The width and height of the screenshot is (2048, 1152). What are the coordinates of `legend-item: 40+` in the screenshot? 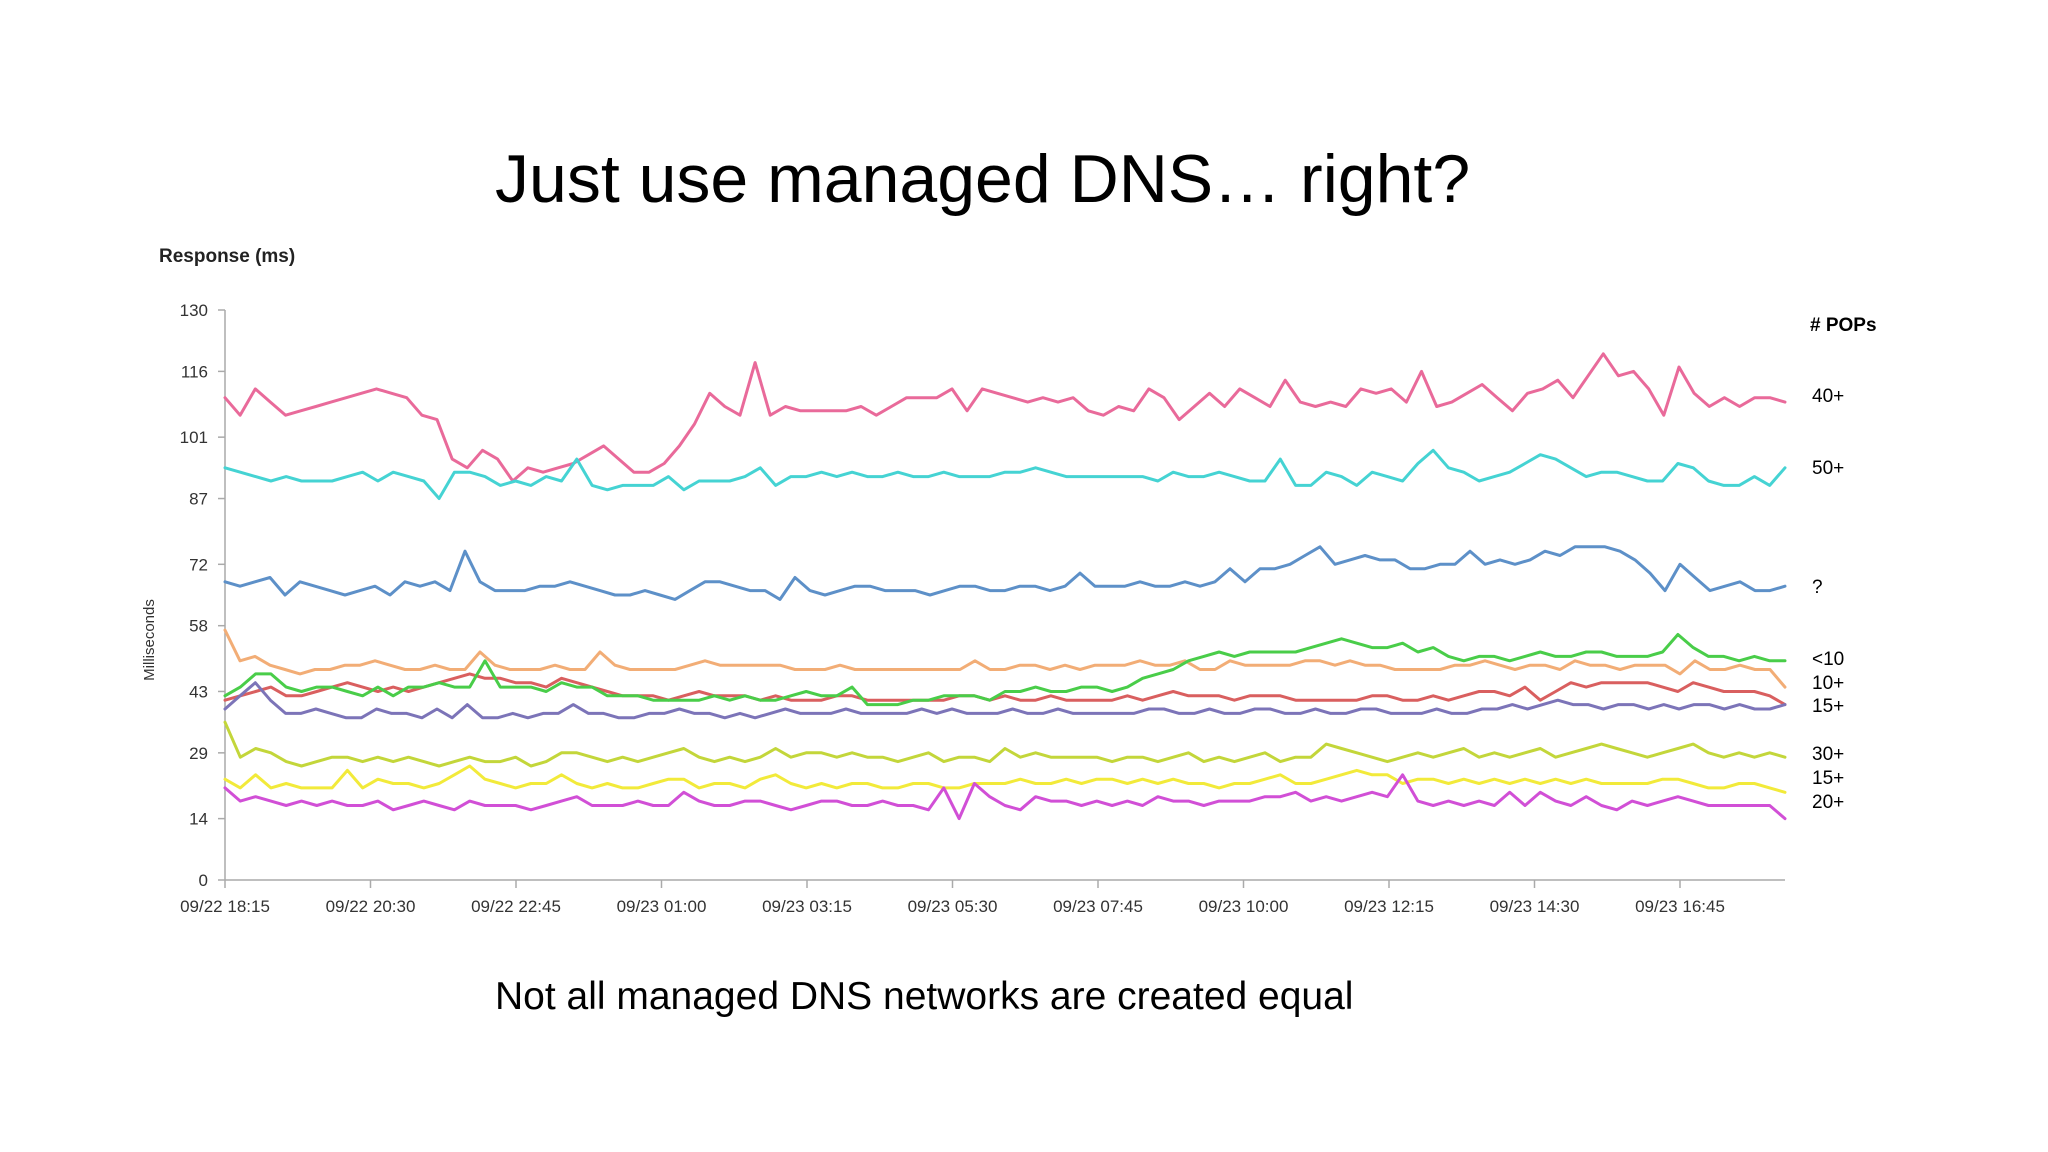 It's located at (1828, 396).